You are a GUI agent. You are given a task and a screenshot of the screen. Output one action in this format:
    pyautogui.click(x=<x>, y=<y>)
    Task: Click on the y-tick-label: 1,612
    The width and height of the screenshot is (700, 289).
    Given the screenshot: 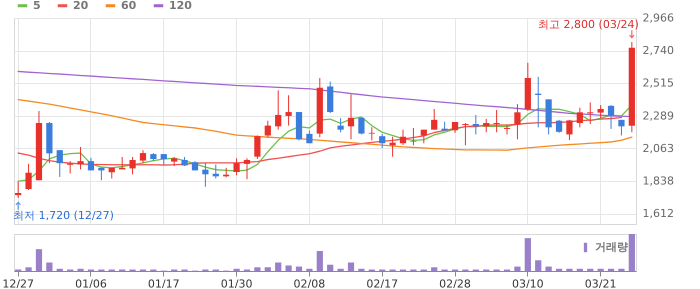 What is the action you would take?
    pyautogui.click(x=658, y=213)
    